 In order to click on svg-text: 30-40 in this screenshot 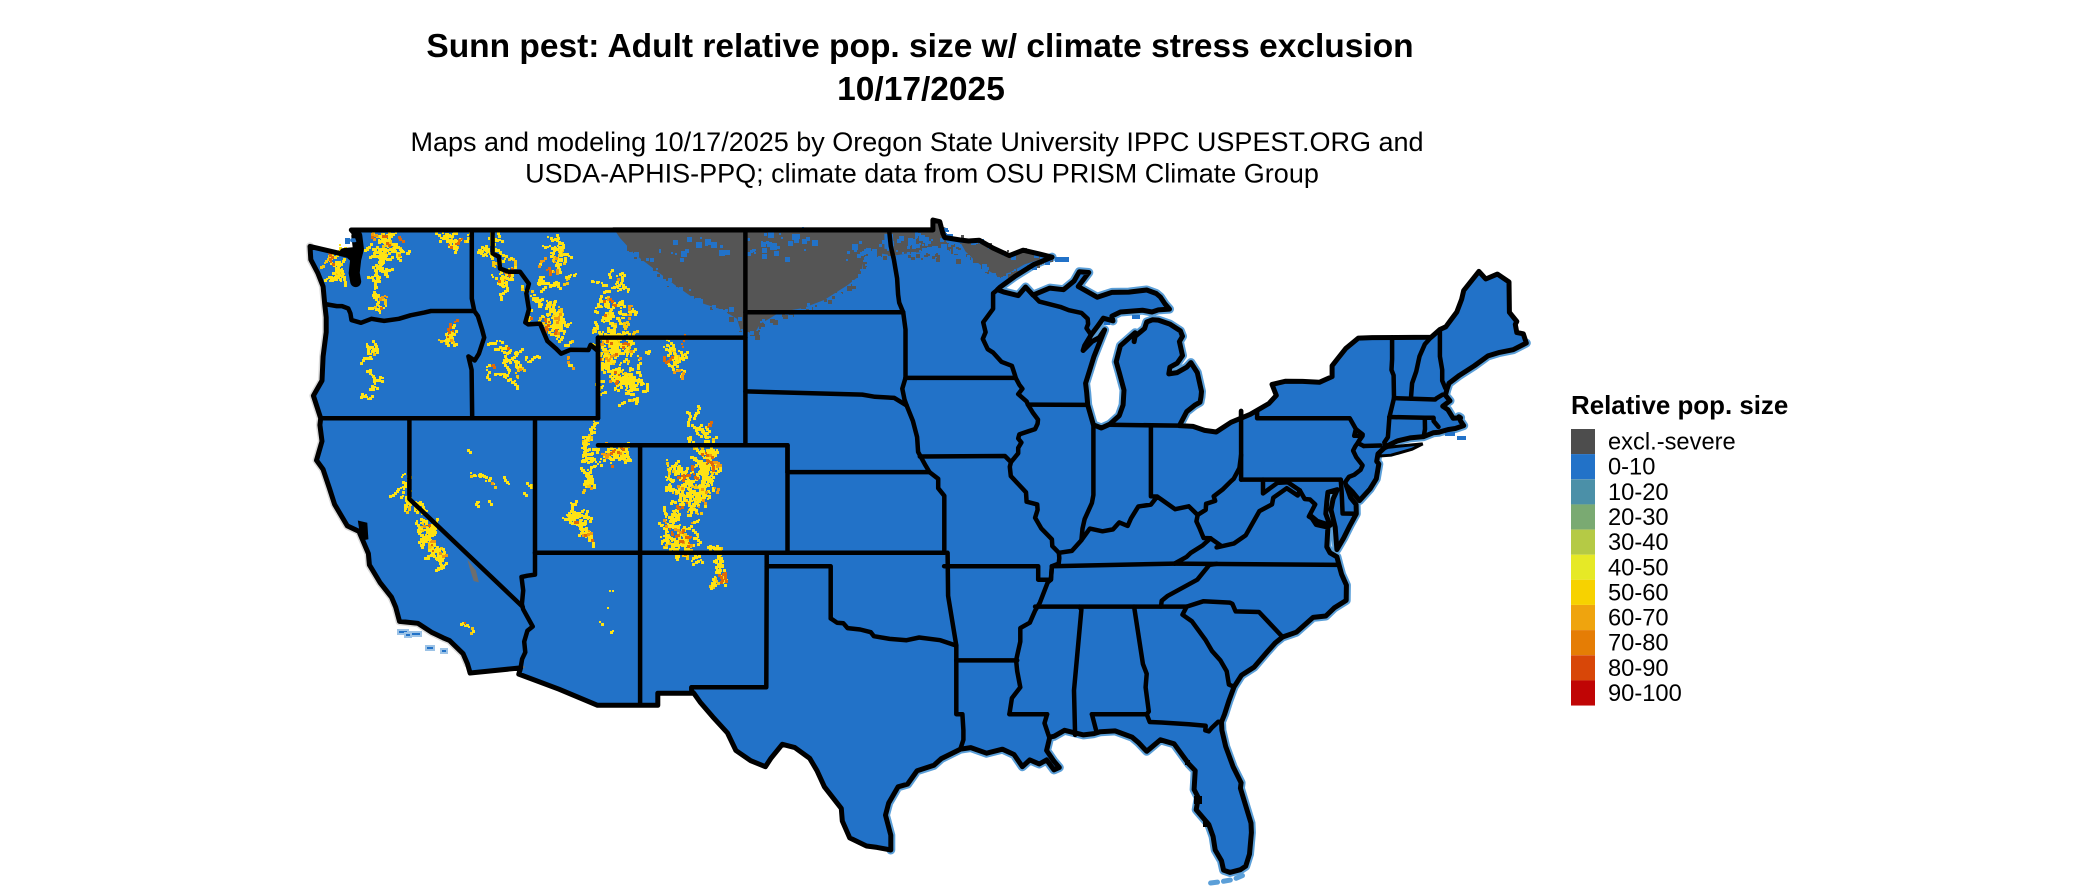, I will do `click(1638, 543)`.